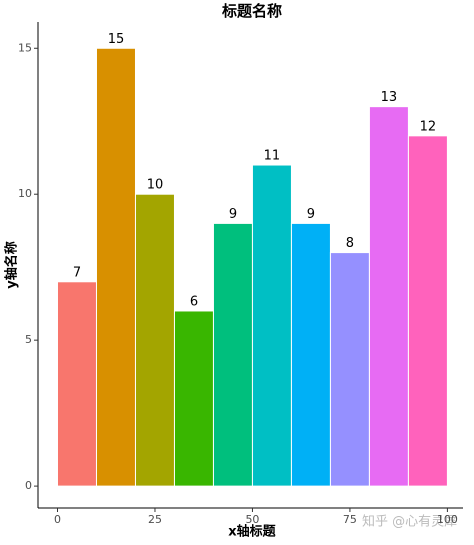 Image resolution: width=474 pixels, height=545 pixels. What do you see at coordinates (272, 156) in the screenshot?
I see `value-label: 11` at bounding box center [272, 156].